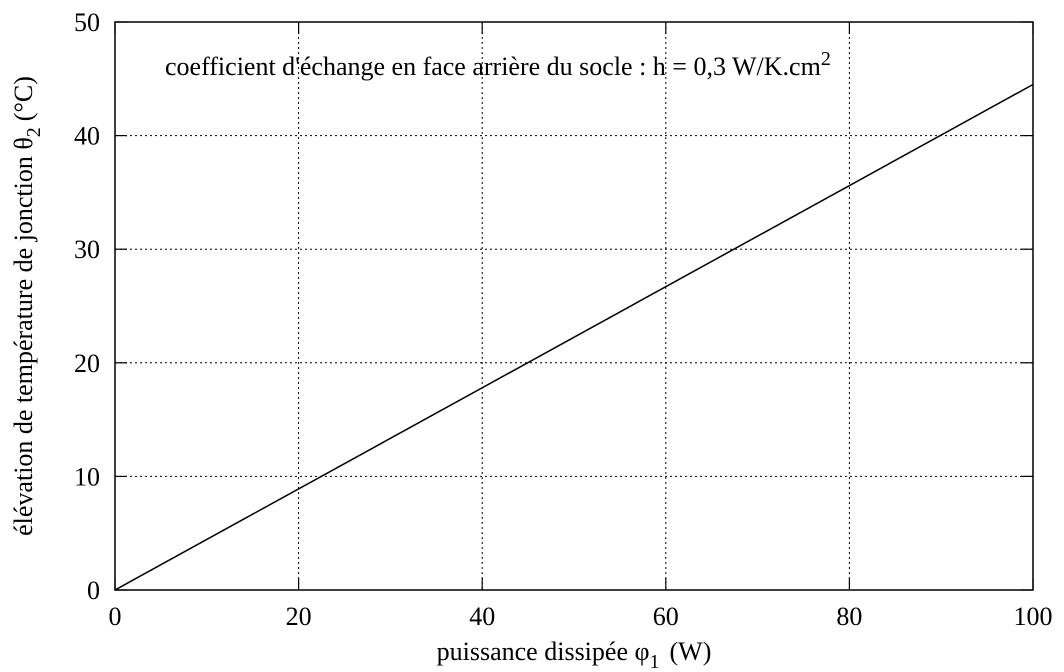  What do you see at coordinates (826, 59) in the screenshot?
I see `annotation-sup: 2` at bounding box center [826, 59].